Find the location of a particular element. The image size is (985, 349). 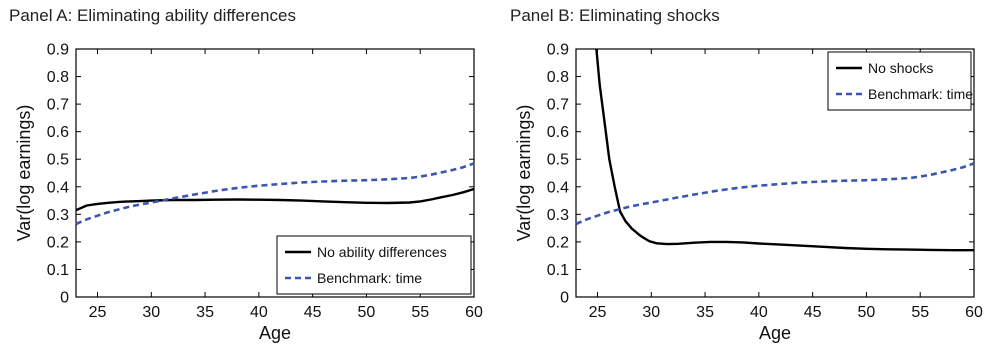

legend-label: No shocks is located at coordinates (900, 68).